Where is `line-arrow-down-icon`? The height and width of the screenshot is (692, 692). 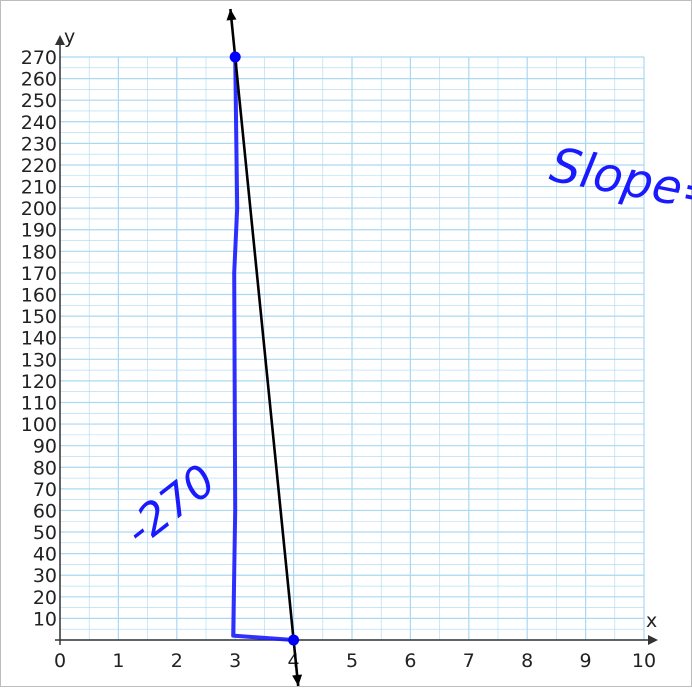
line-arrow-down-icon is located at coordinates (297, 680).